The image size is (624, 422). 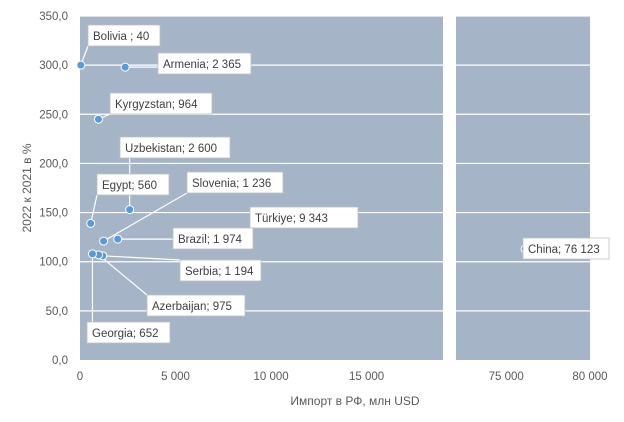 I want to click on x-tick-label: 5 000, so click(x=175, y=377).